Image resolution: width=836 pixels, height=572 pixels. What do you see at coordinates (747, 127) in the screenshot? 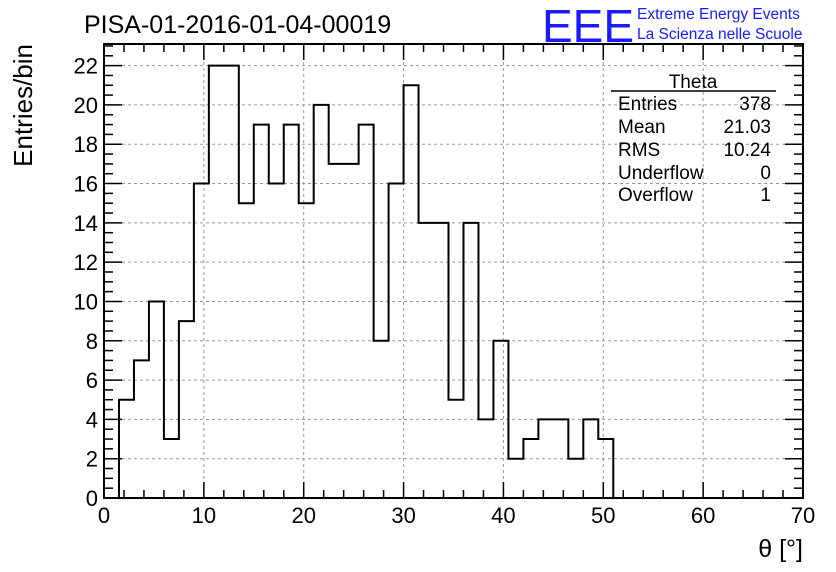
I see `stats-value: 21.03` at bounding box center [747, 127].